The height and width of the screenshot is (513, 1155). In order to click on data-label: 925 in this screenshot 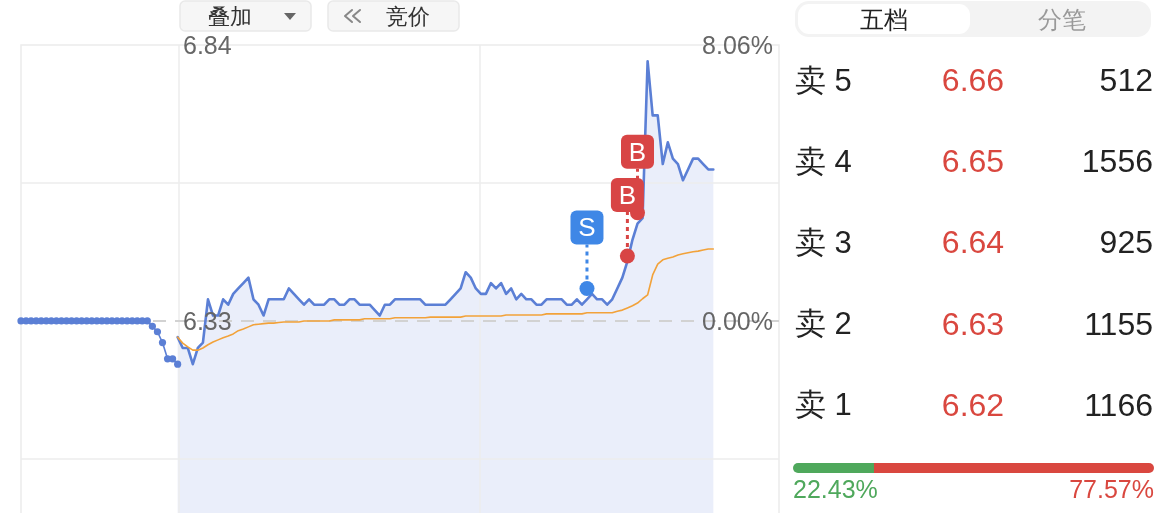, I will do `click(1126, 242)`.